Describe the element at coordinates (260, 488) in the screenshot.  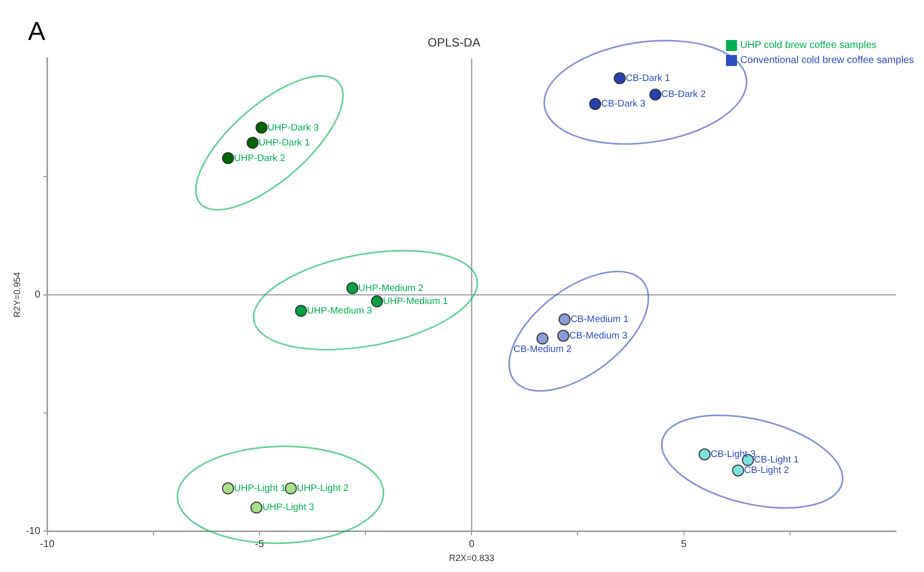
I see `annotation: UHP-Light 1` at that location.